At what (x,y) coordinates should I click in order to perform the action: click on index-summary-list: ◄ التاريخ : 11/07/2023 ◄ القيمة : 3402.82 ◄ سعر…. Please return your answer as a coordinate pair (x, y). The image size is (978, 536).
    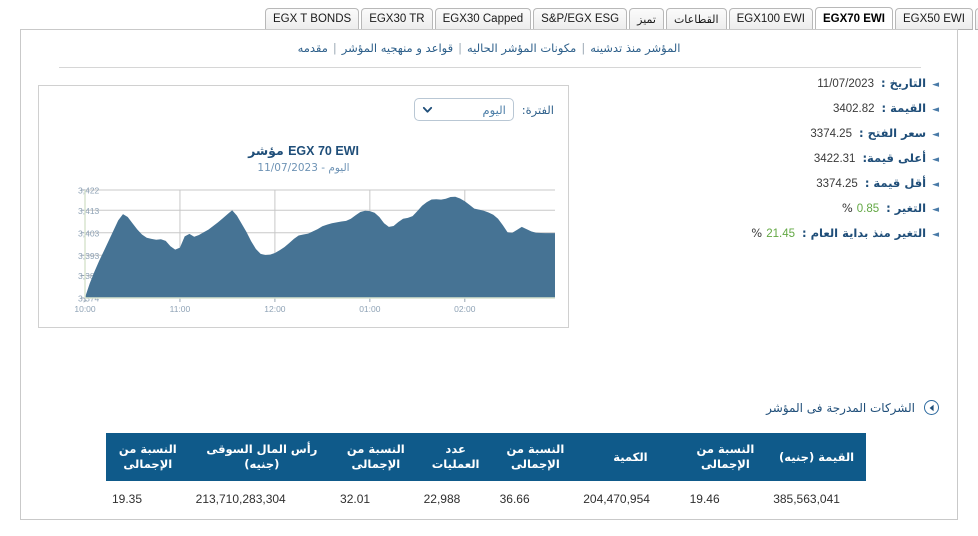
    Looking at the image, I should click on (789, 163).